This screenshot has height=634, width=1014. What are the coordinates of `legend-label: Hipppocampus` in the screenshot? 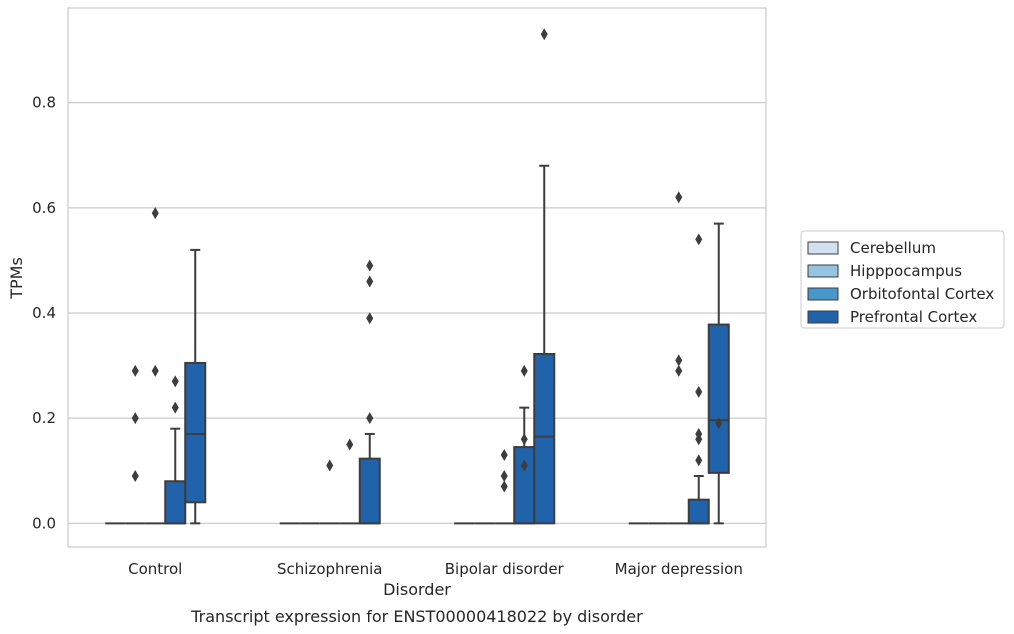 It's located at (906, 271).